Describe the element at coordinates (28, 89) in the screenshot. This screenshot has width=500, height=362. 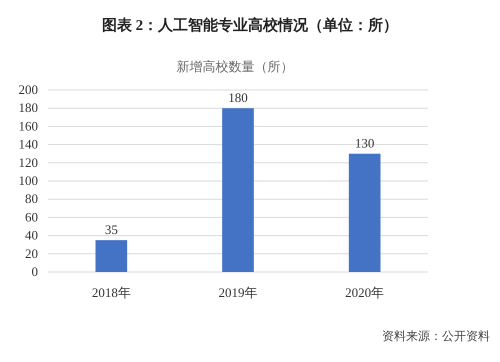
I see `y-tick-label: 200` at that location.